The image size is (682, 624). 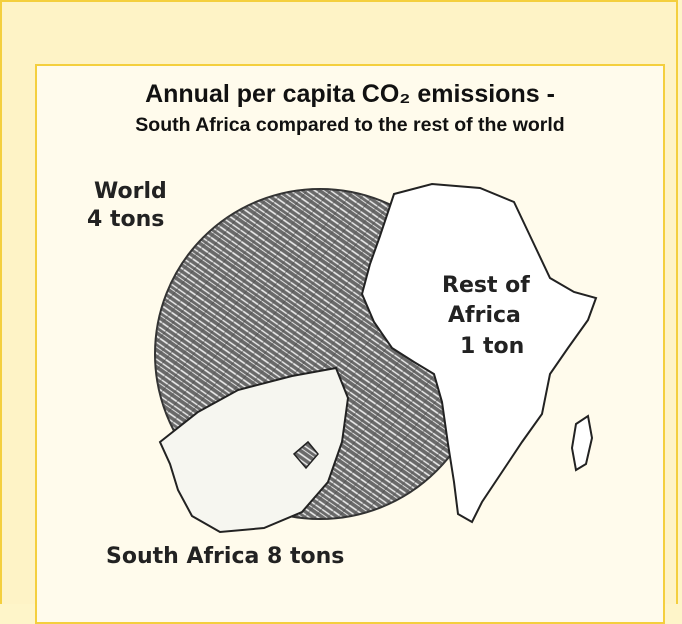 What do you see at coordinates (492, 346) in the screenshot?
I see `rest-of-africa-label: 1 ton` at bounding box center [492, 346].